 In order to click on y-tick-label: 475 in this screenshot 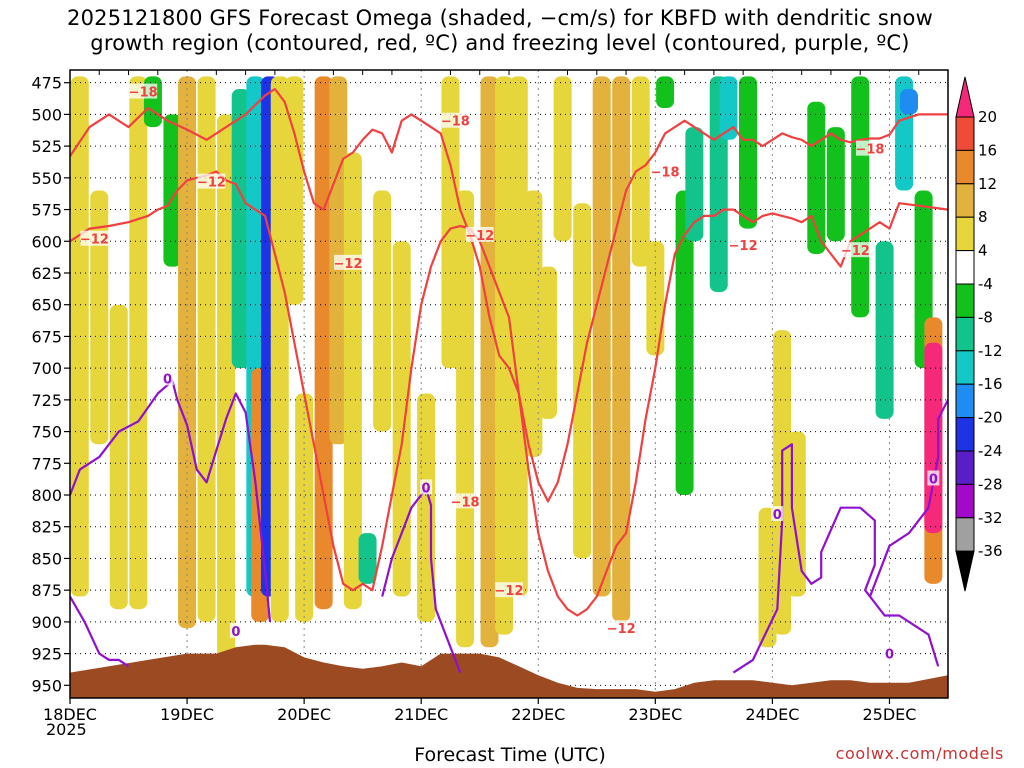, I will do `click(46, 83)`.